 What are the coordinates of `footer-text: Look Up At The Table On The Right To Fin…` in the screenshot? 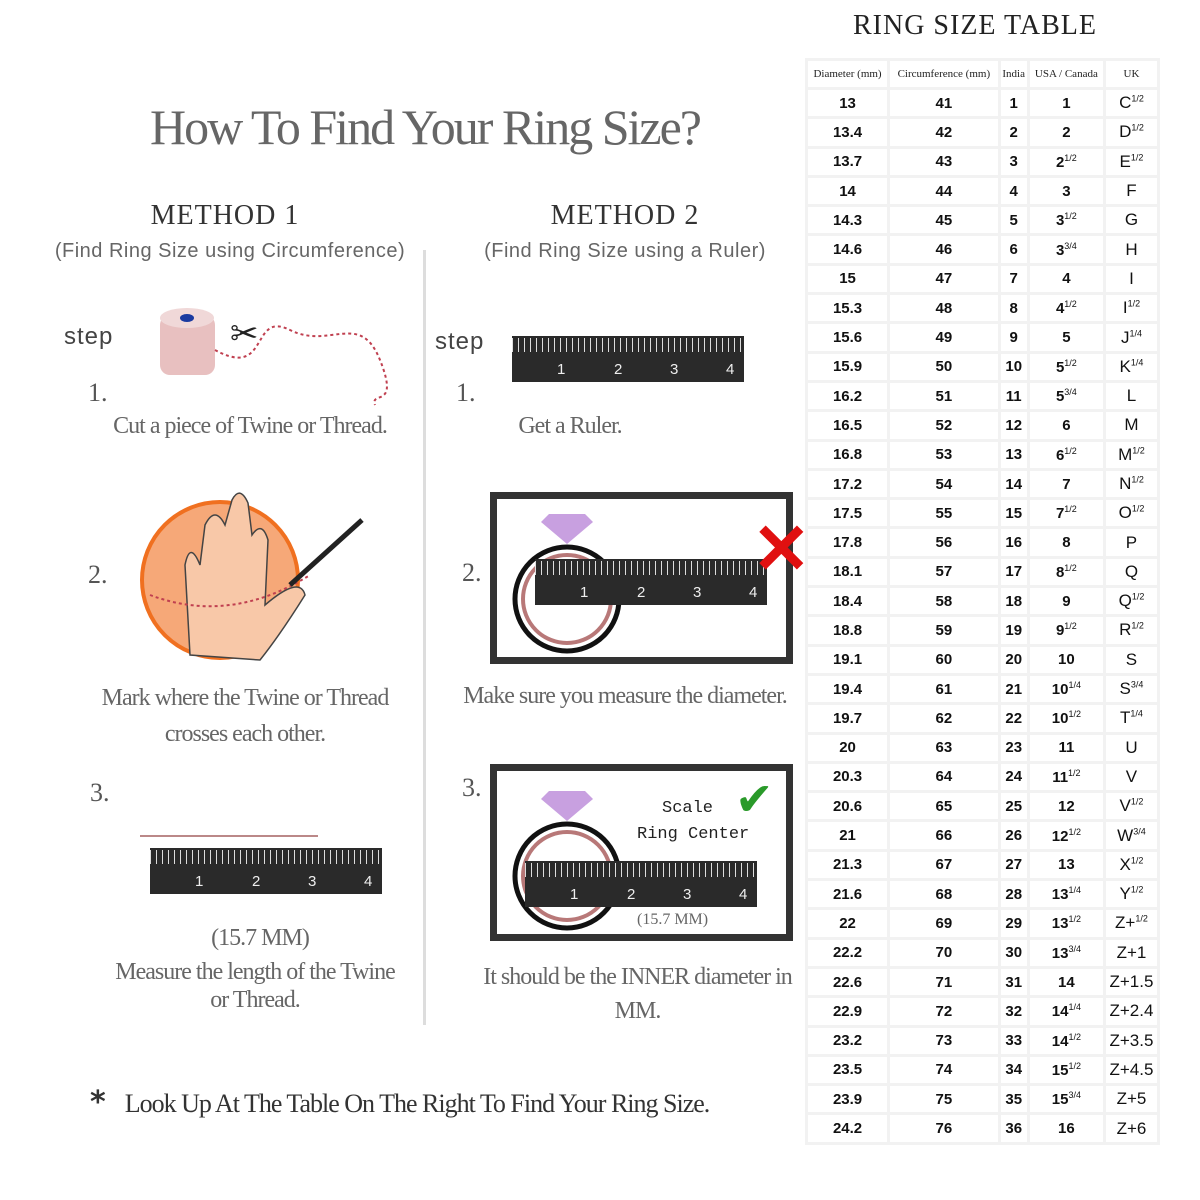 It's located at (417, 1103).